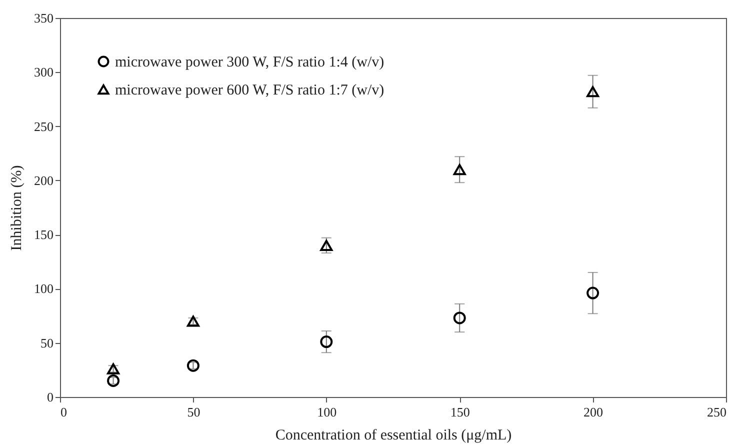 Image resolution: width=741 pixels, height=448 pixels. Describe the element at coordinates (44, 288) in the screenshot. I see `y-tick-label: 100` at that location.